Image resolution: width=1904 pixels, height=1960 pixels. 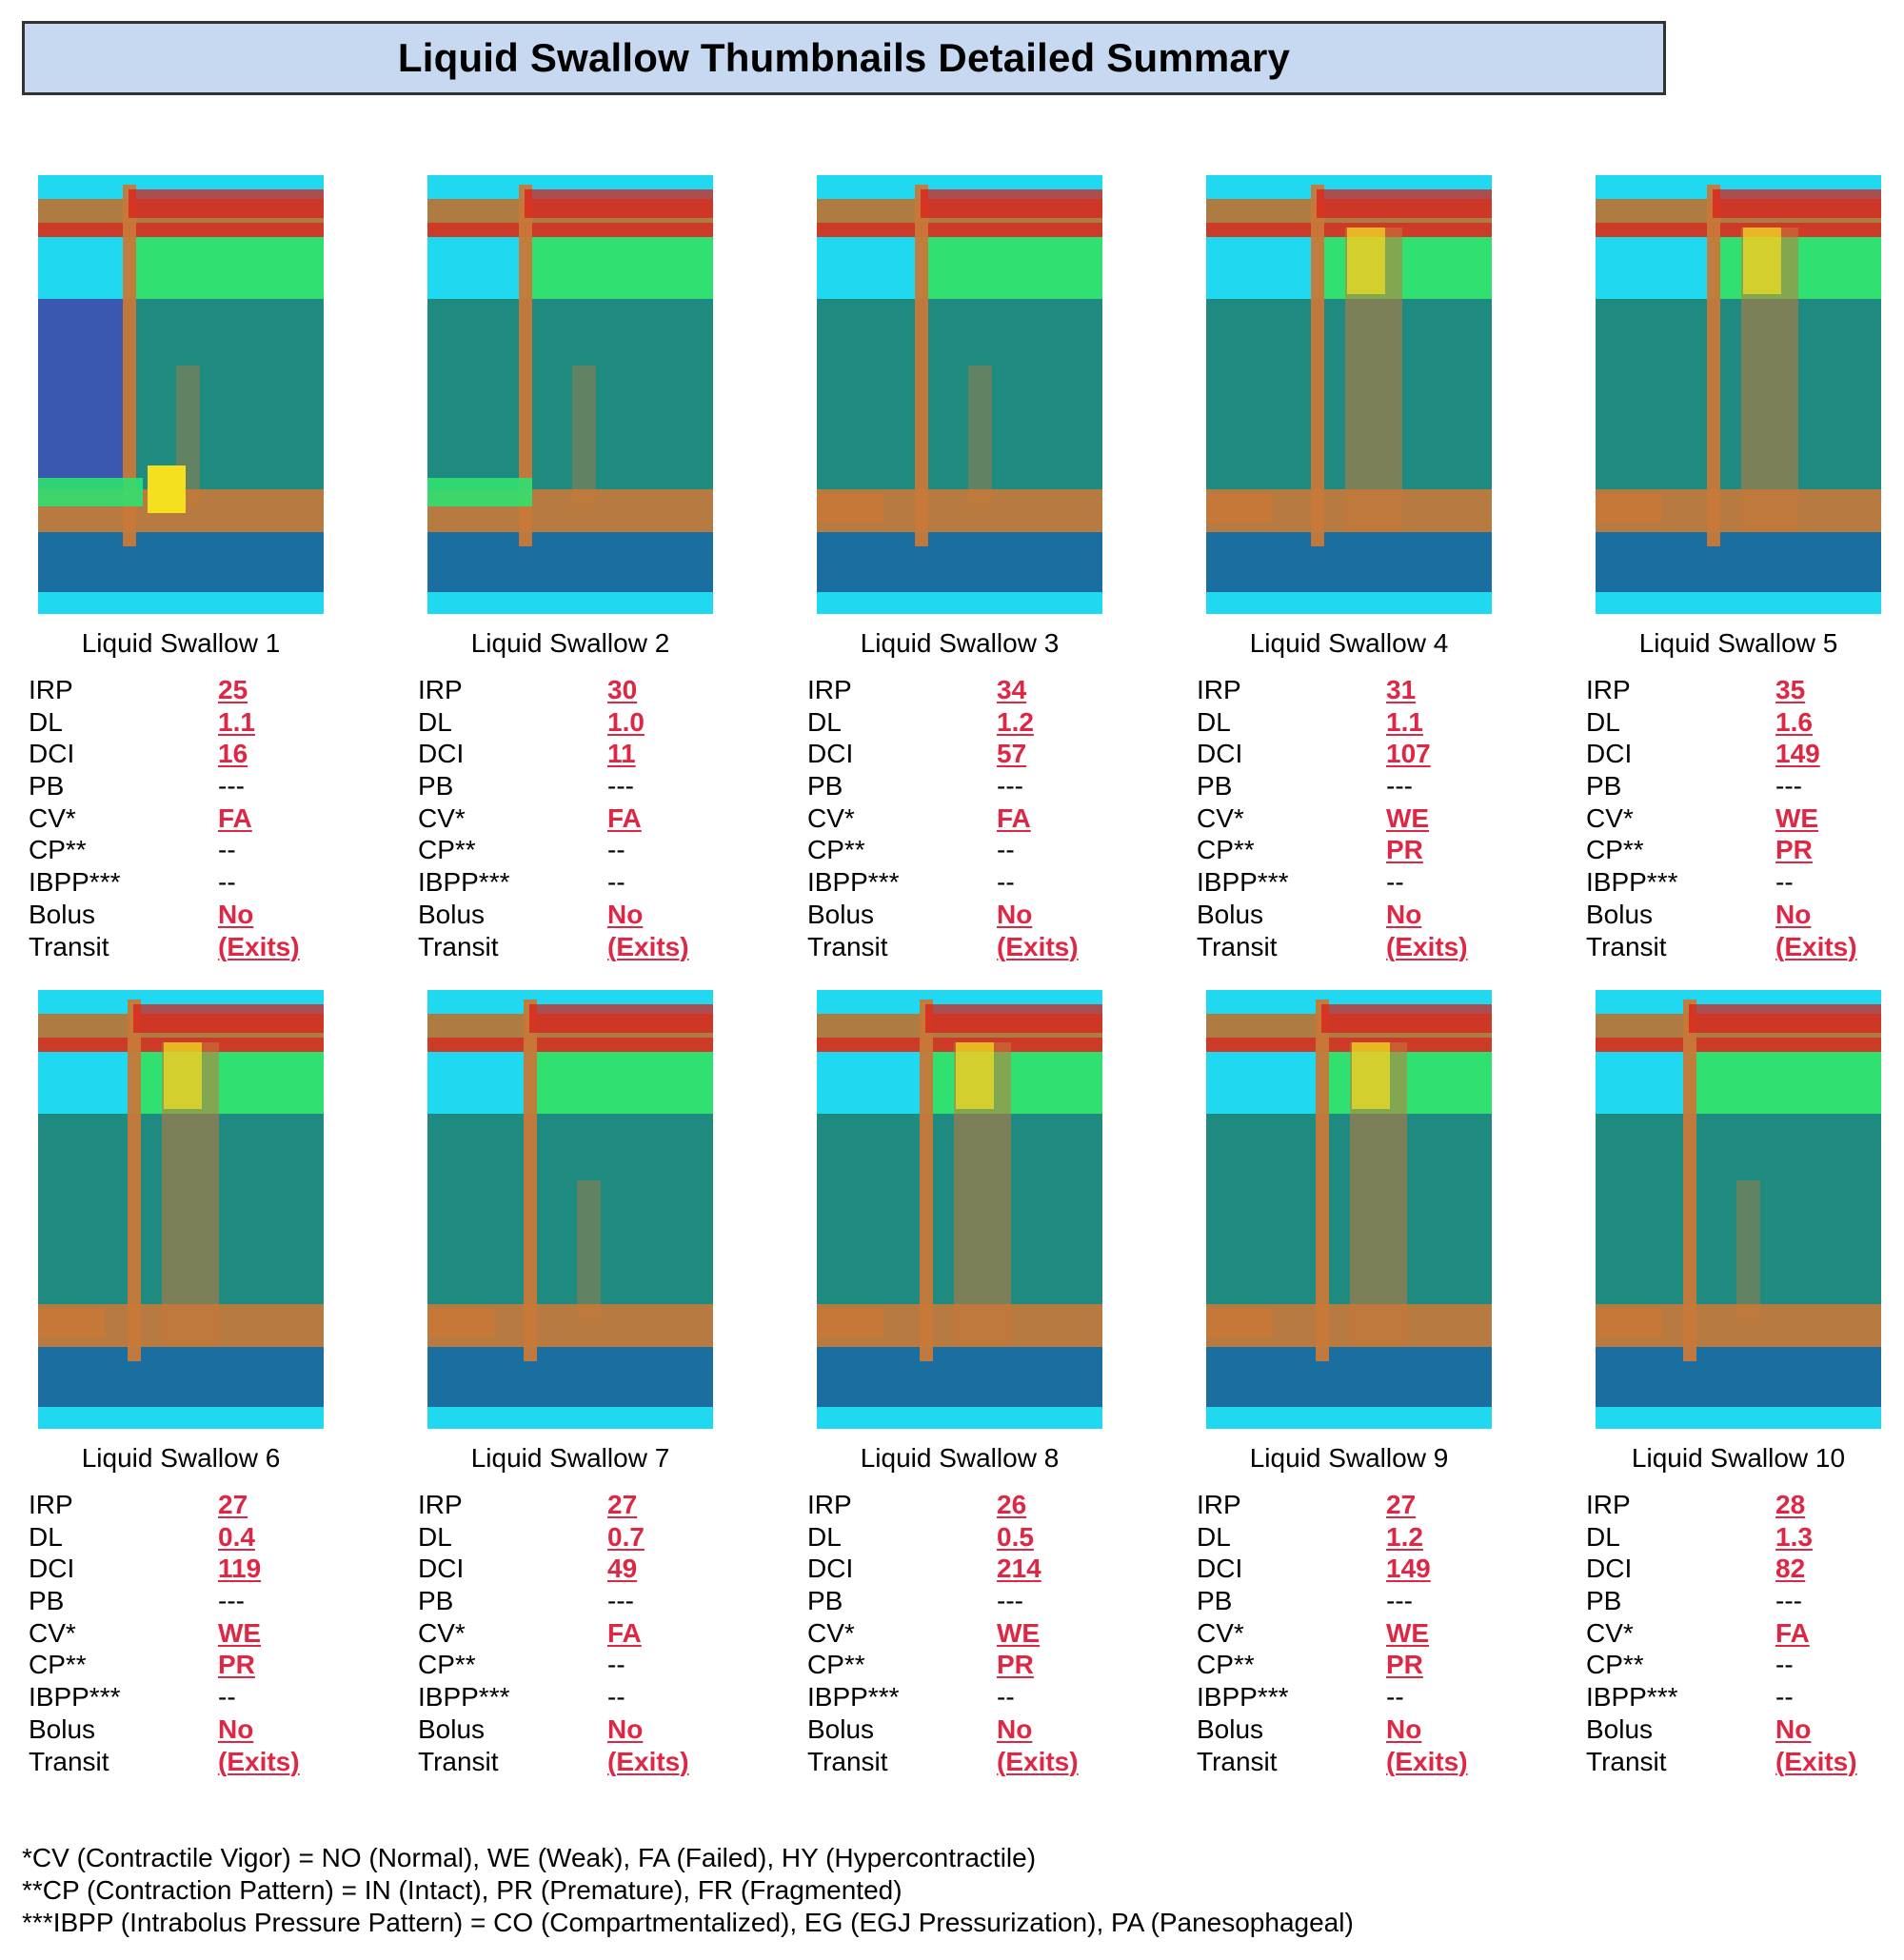 I want to click on metric-value-dci: 149, so click(x=1408, y=1569).